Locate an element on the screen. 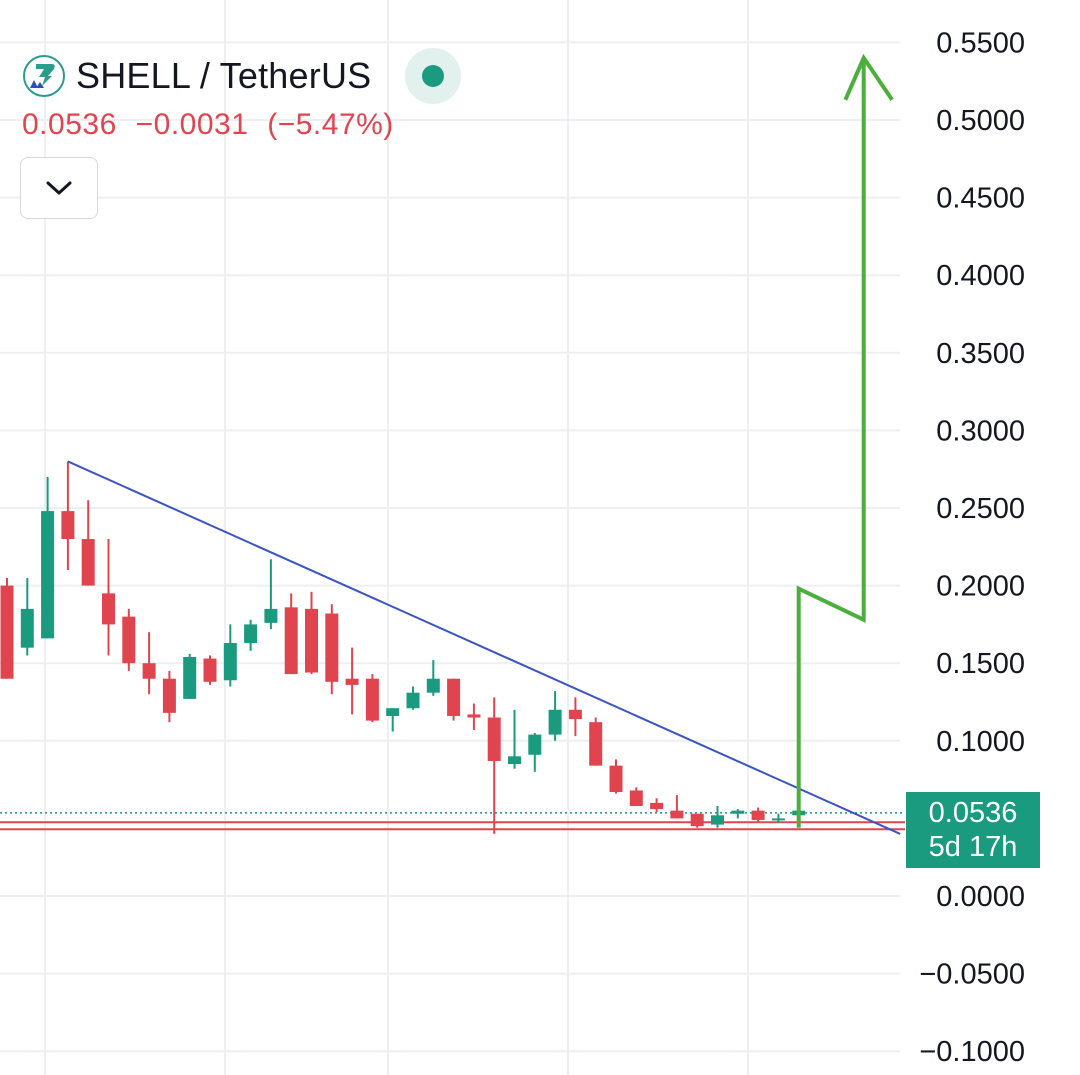 The height and width of the screenshot is (1075, 1080). chevron-down-icon is located at coordinates (59, 188).